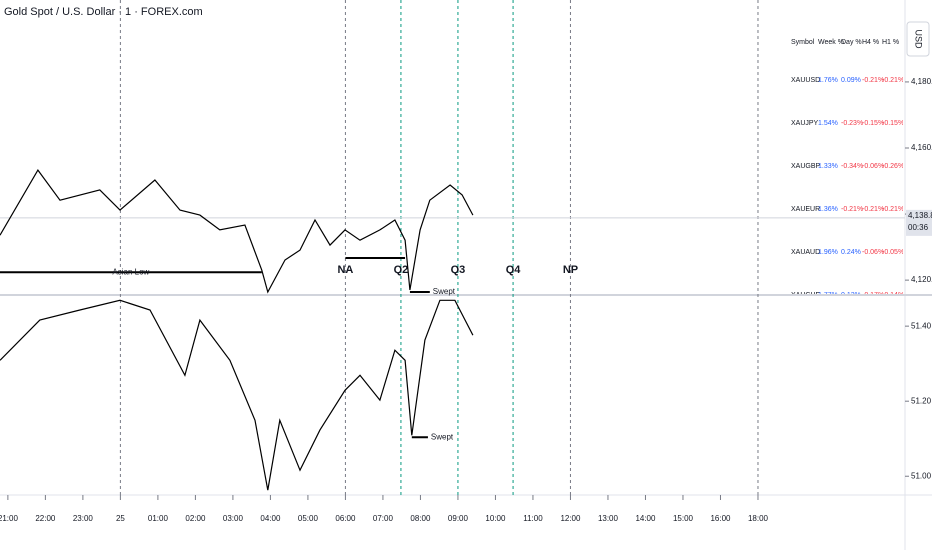 This screenshot has width=932, height=550. I want to click on session-label: Q4, so click(514, 270).